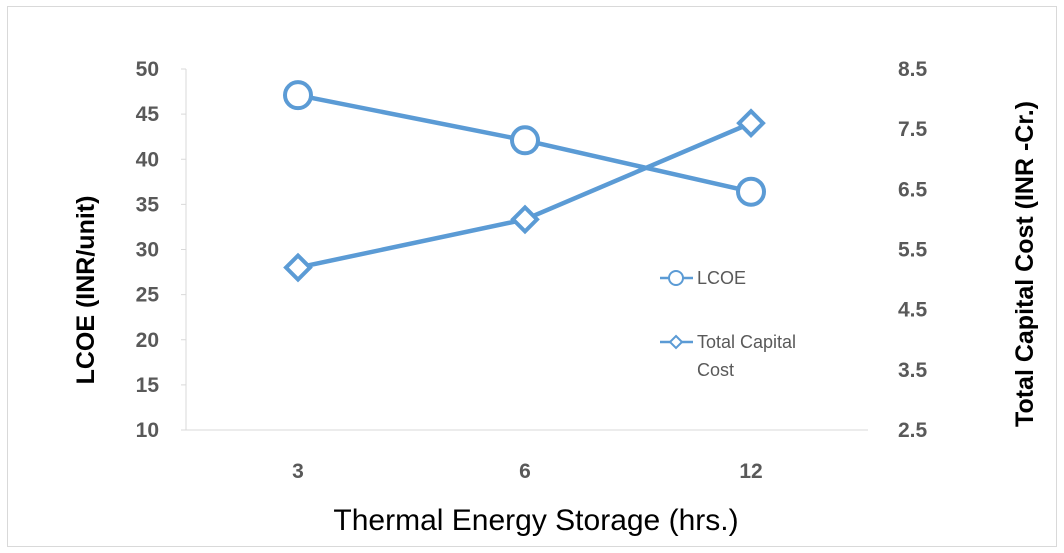  I want to click on legend-label: Cost, so click(715, 370).